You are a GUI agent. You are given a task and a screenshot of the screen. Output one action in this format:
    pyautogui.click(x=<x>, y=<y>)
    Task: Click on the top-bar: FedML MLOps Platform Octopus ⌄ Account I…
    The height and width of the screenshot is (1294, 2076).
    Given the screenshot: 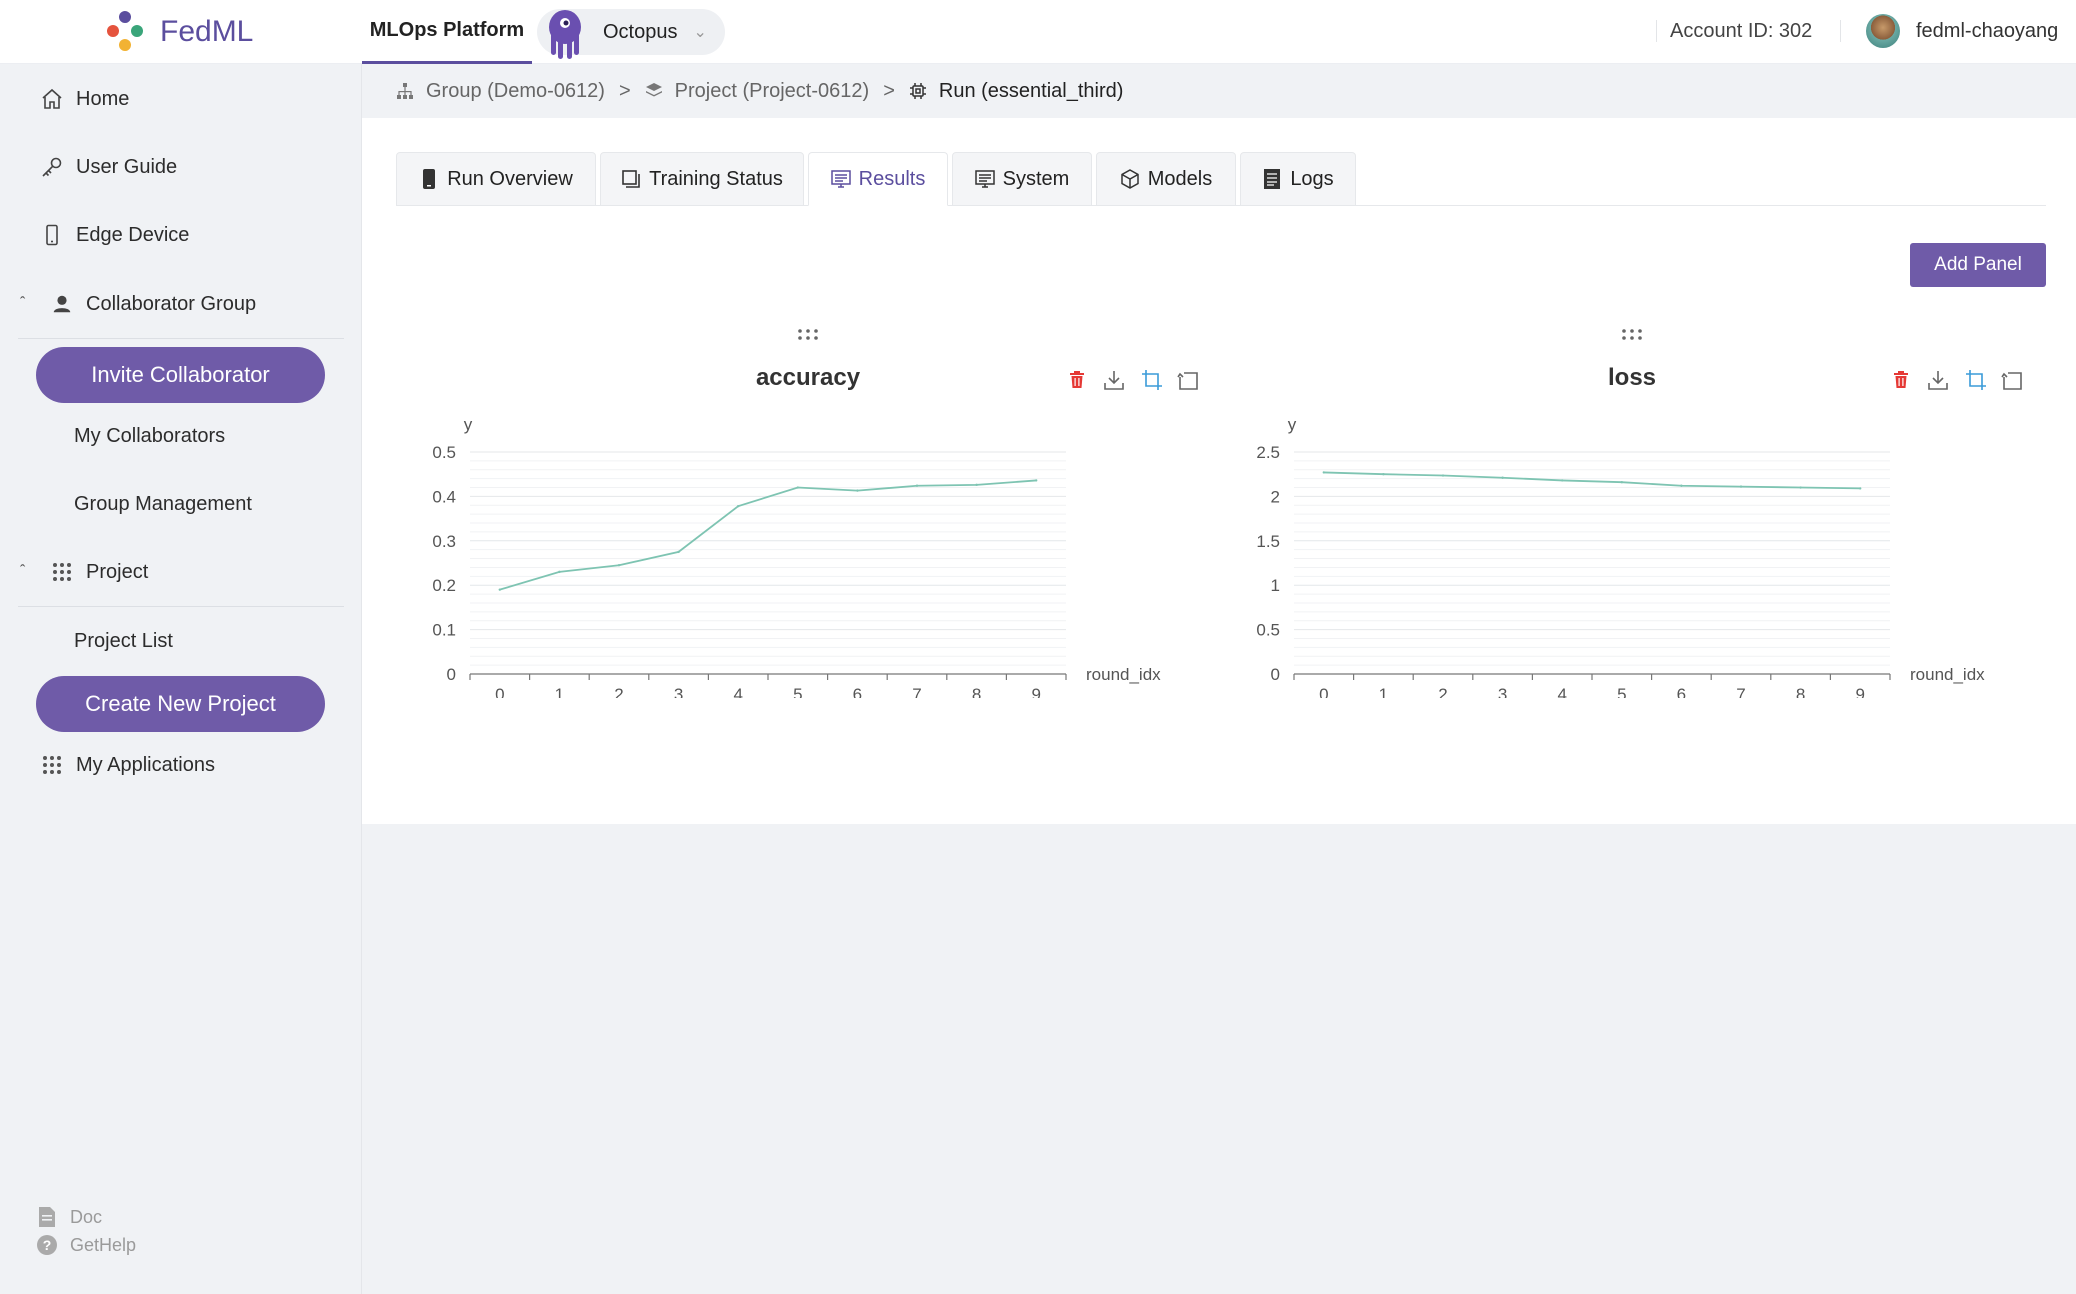 What is the action you would take?
    pyautogui.click(x=1038, y=32)
    